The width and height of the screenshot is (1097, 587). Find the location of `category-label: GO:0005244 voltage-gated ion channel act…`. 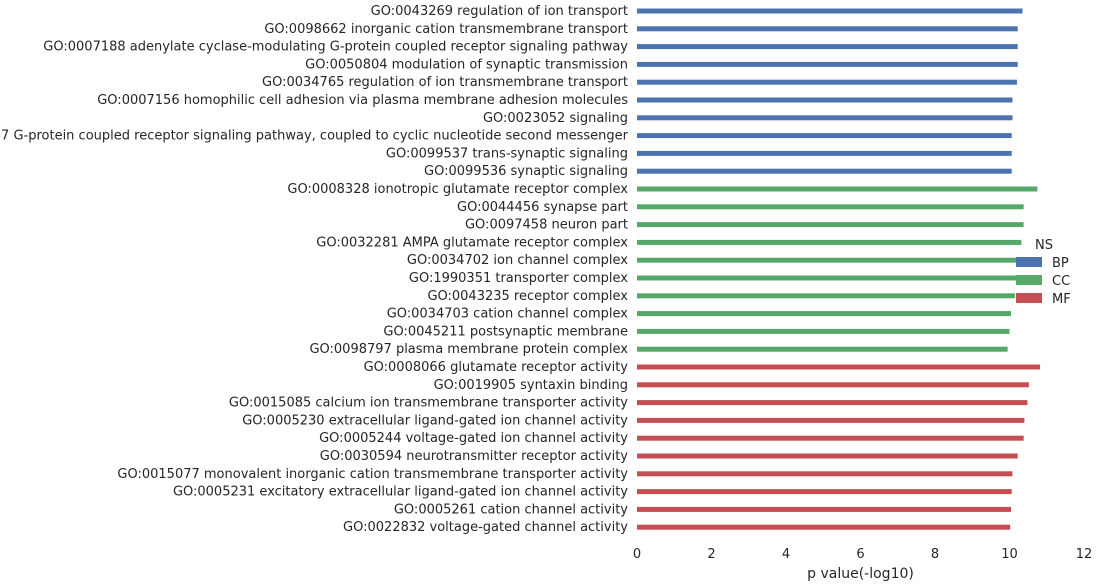

category-label: GO:0005244 voltage-gated ion channel act… is located at coordinates (473, 438).